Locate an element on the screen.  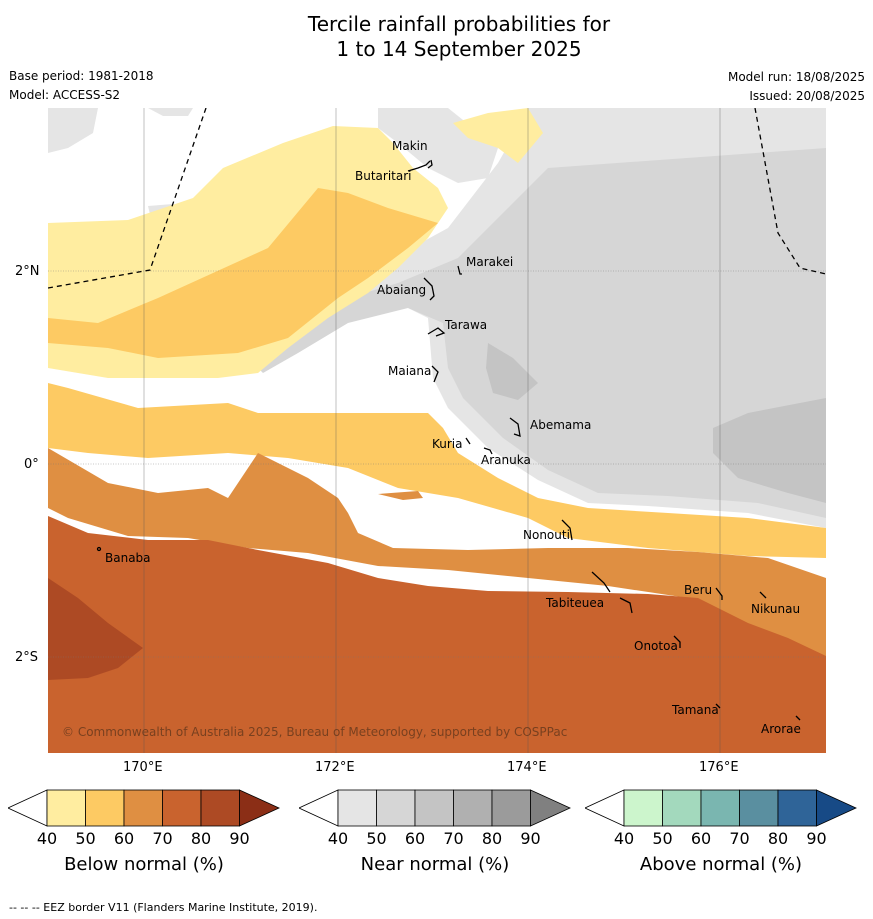
island-tamana is located at coordinates (718, 706).